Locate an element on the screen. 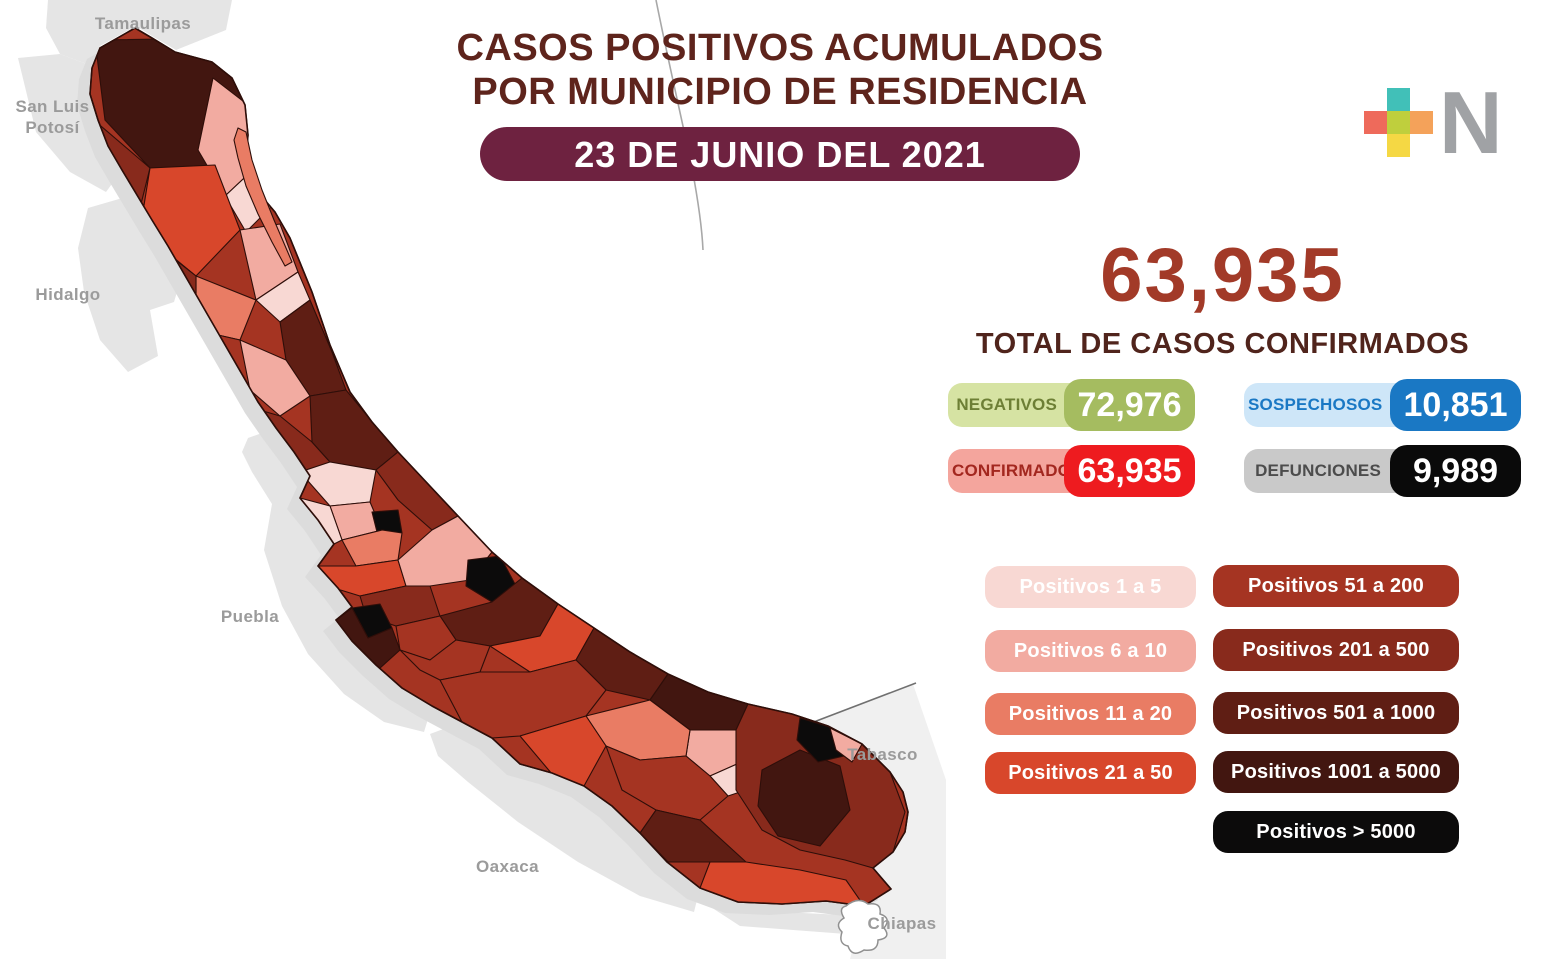  legend-pill-51-200: Positivos 51 a 200 is located at coordinates (1336, 586).